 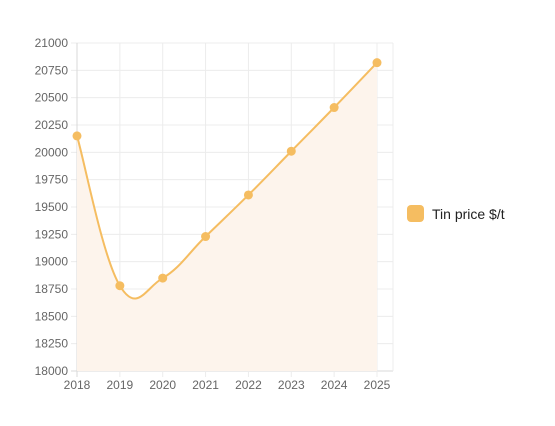 What do you see at coordinates (52, 262) in the screenshot?
I see `y-tick-label: 19000` at bounding box center [52, 262].